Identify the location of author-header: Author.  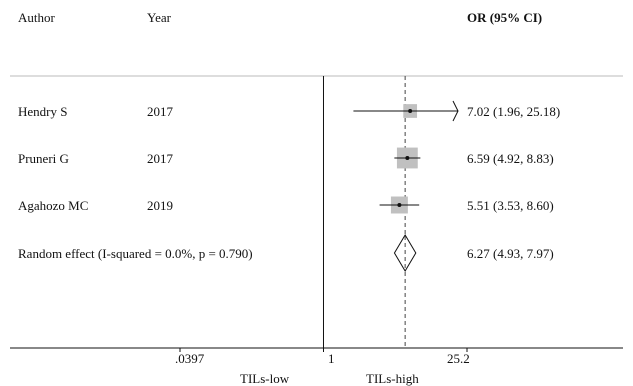
(36, 17).